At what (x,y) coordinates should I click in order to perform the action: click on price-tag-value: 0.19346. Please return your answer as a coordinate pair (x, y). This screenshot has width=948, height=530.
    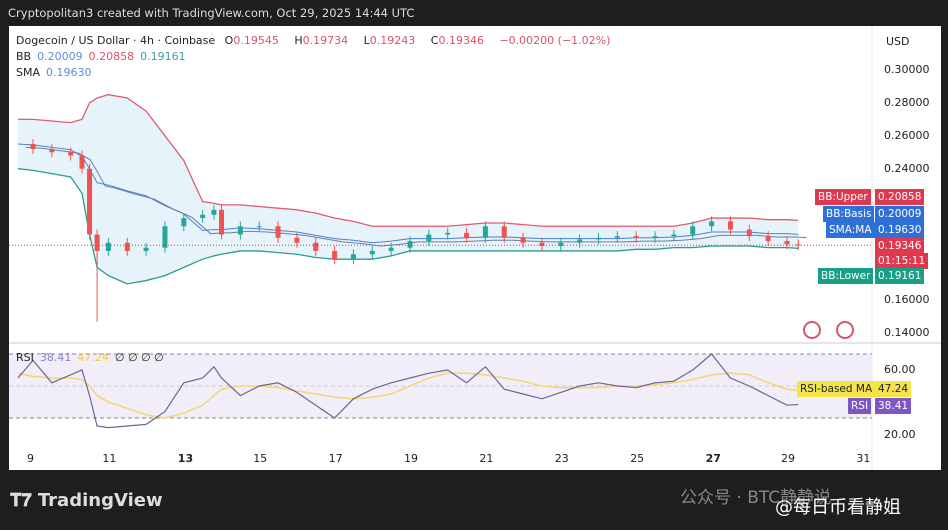
    Looking at the image, I should click on (900, 246).